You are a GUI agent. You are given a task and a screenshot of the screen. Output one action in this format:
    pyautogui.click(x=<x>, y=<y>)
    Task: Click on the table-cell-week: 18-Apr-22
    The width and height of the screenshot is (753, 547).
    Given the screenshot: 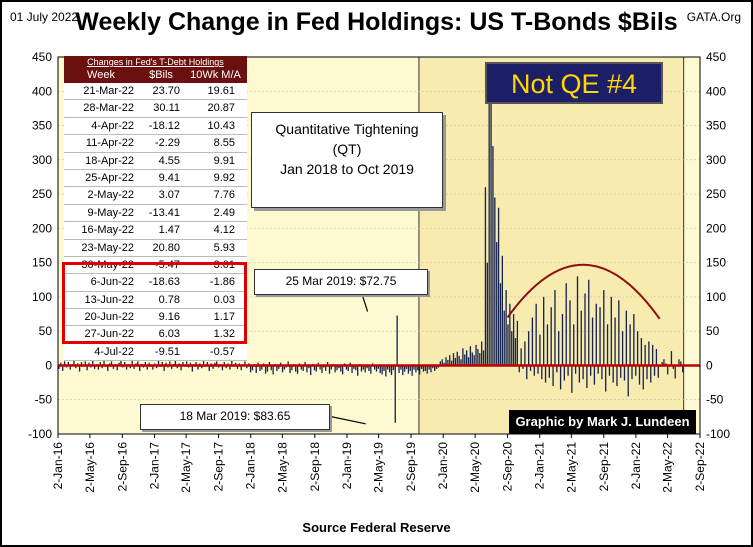 What is the action you would take?
    pyautogui.click(x=109, y=160)
    